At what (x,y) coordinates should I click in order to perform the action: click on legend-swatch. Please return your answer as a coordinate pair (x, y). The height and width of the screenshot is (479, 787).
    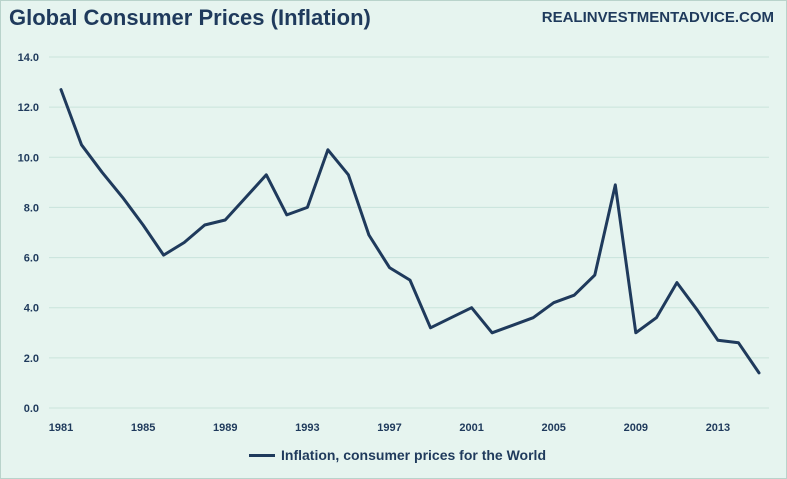
    Looking at the image, I should click on (262, 455).